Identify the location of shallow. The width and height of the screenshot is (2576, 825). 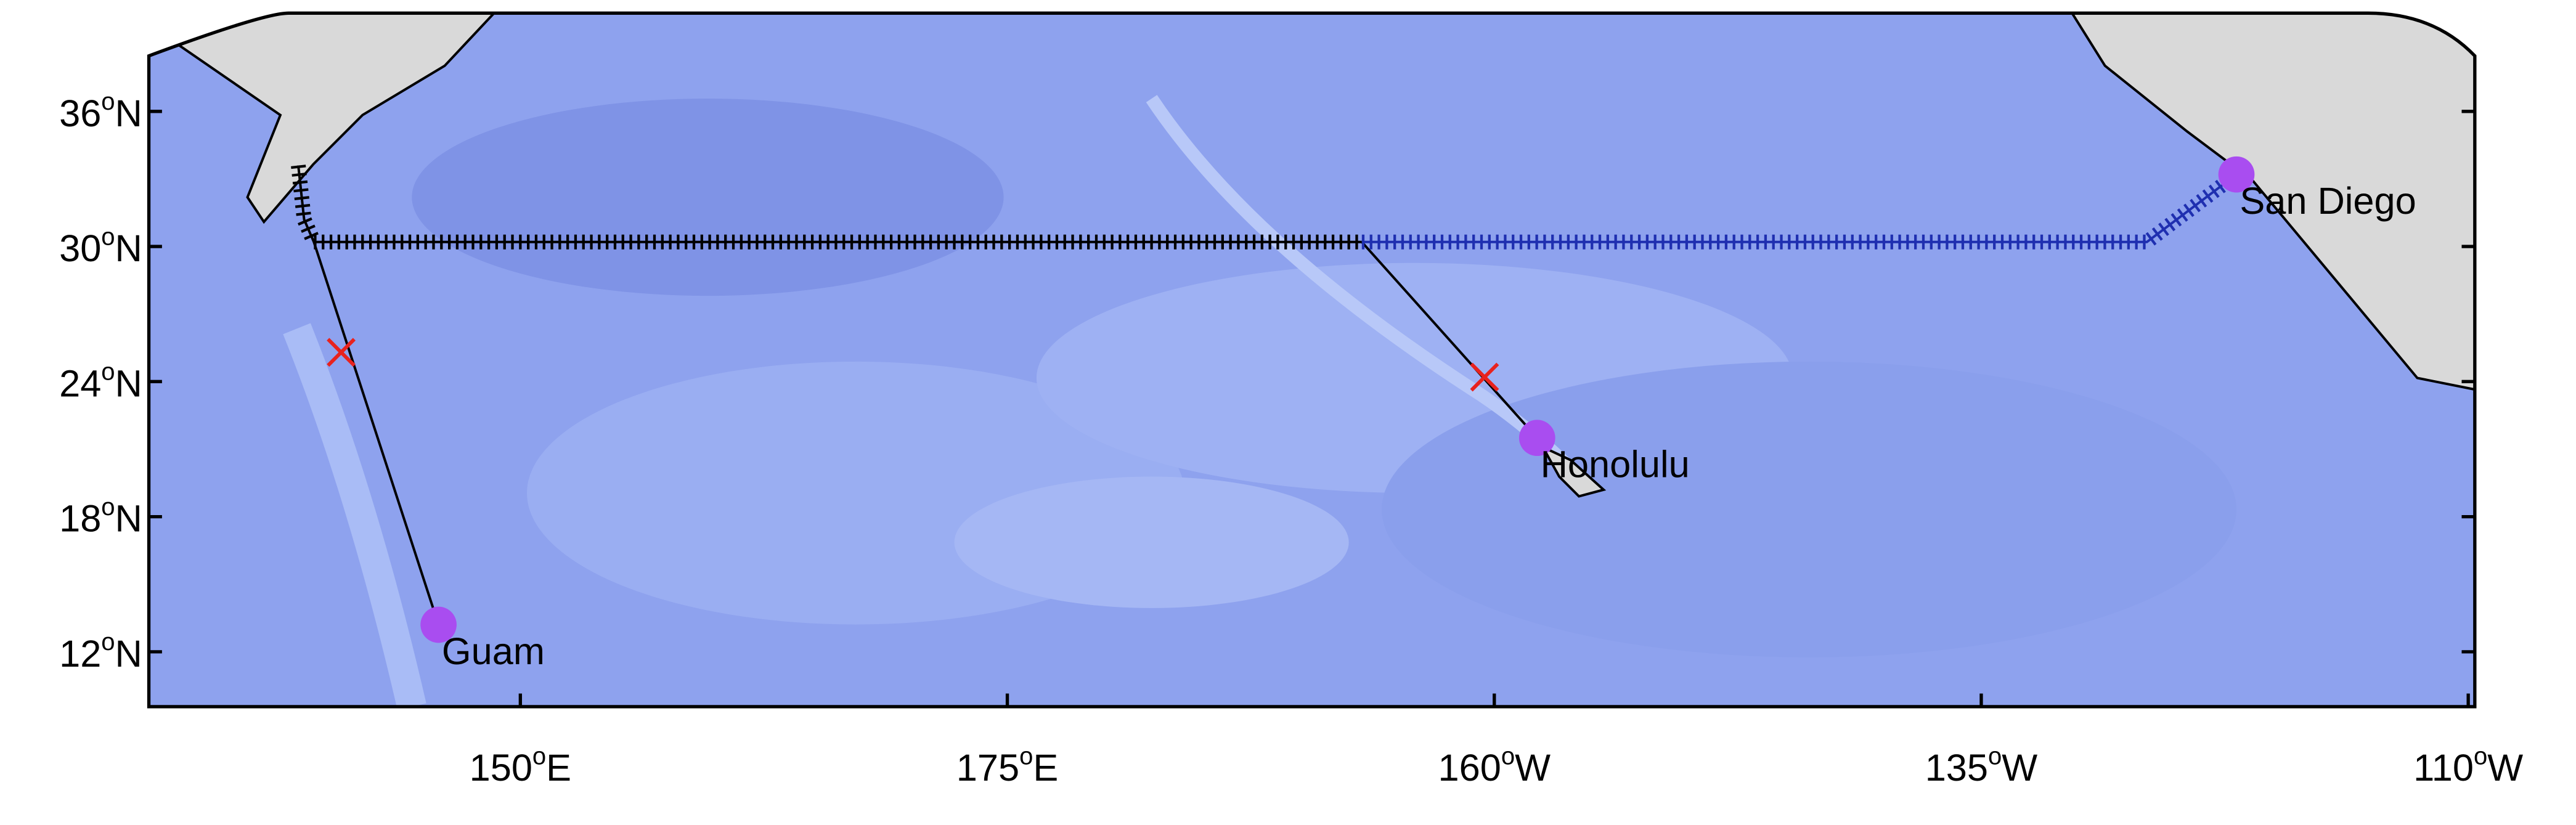
(1151, 542).